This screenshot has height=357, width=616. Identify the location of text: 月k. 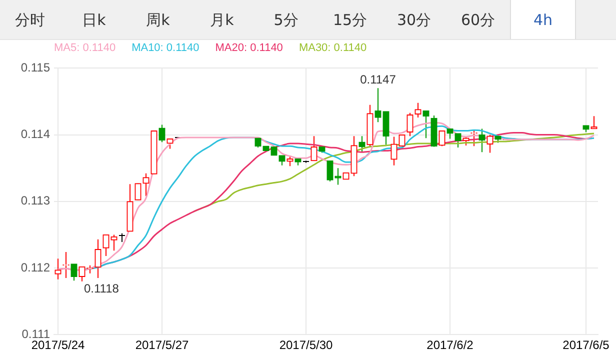
(222, 20).